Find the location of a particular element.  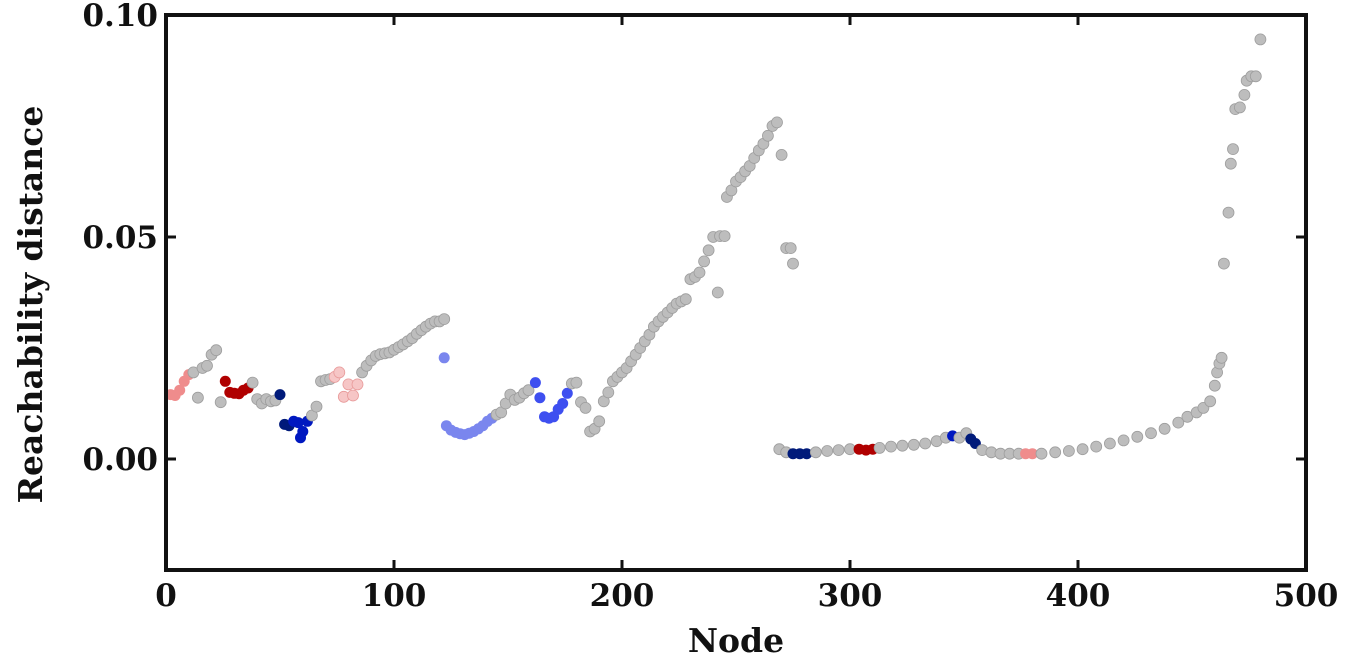

x-tick-label: 0 is located at coordinates (166, 596).